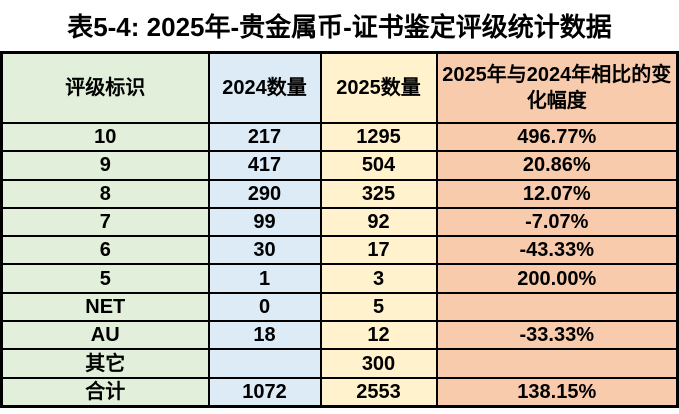  What do you see at coordinates (557, 392) in the screenshot?
I see `change-cell: 138.15%` at bounding box center [557, 392].